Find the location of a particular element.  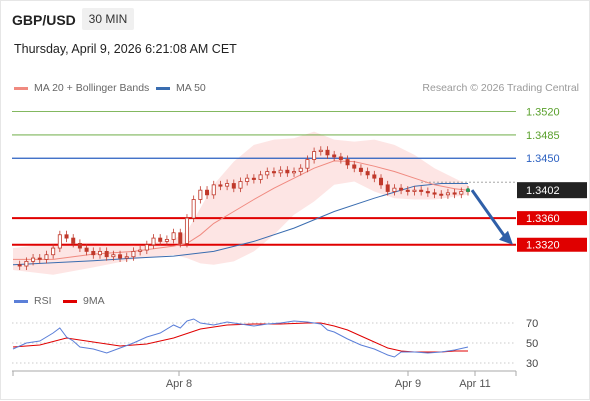

forecast-arrowhead is located at coordinates (506, 237).